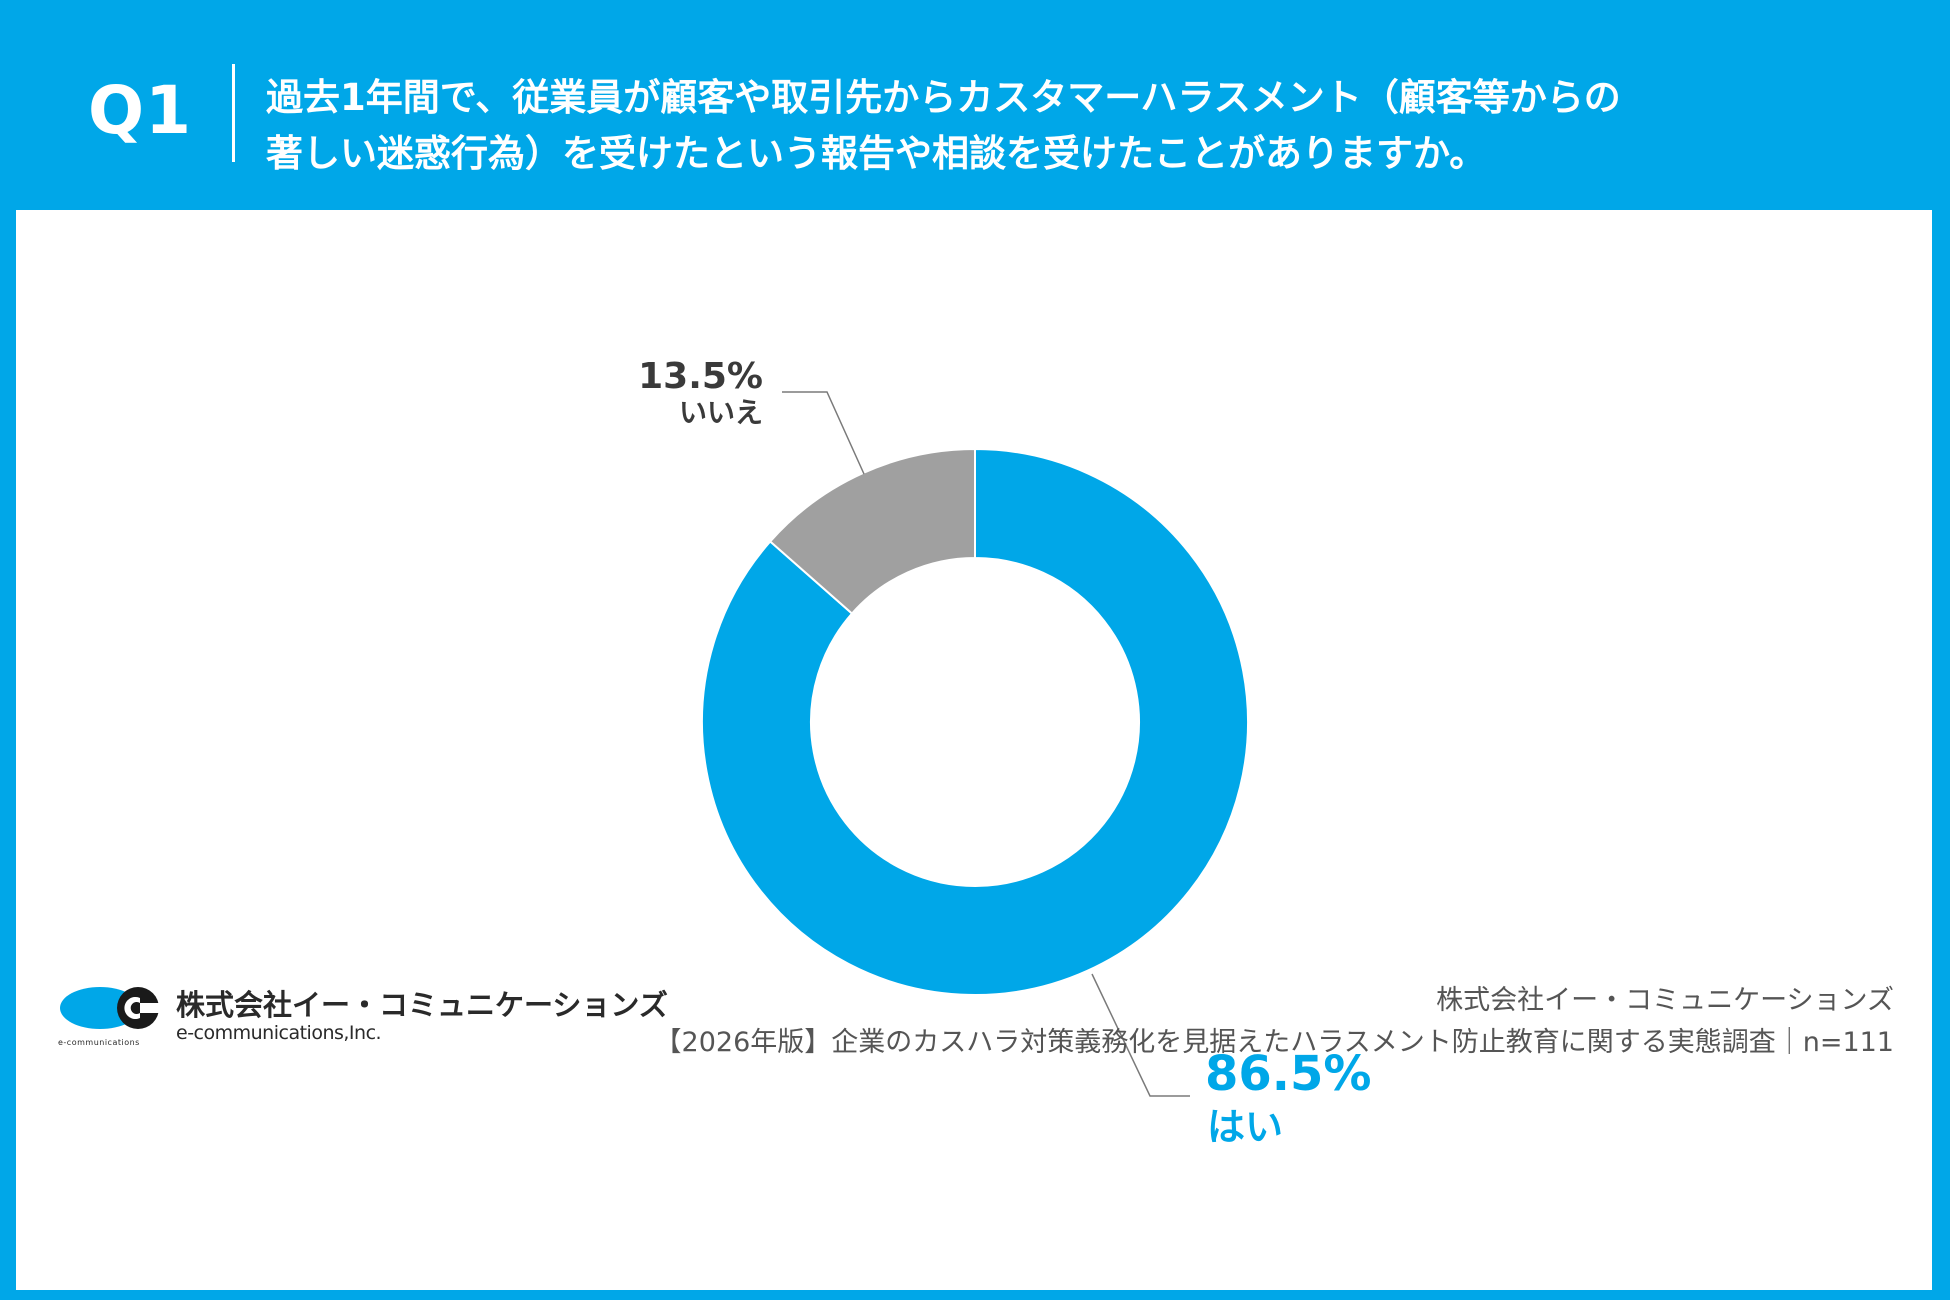 The height and width of the screenshot is (1300, 1950). I want to click on header-divider, so click(233, 113).